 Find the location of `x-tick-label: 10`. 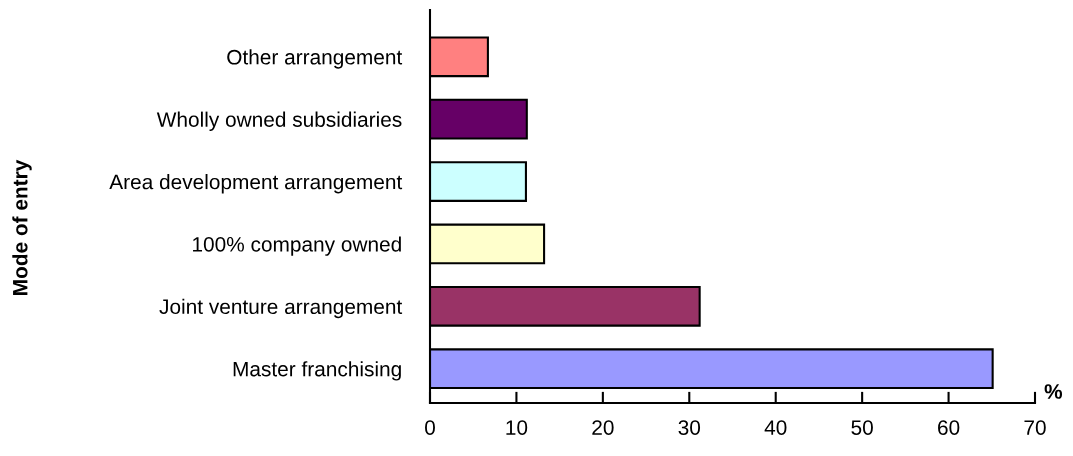

x-tick-label: 10 is located at coordinates (517, 427).